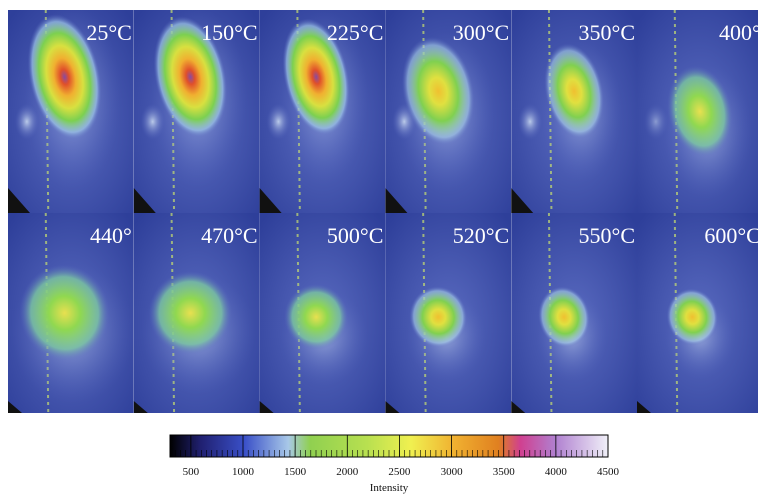 This screenshot has height=498, width=758. I want to click on temperature-label: 350°C, so click(607, 32).